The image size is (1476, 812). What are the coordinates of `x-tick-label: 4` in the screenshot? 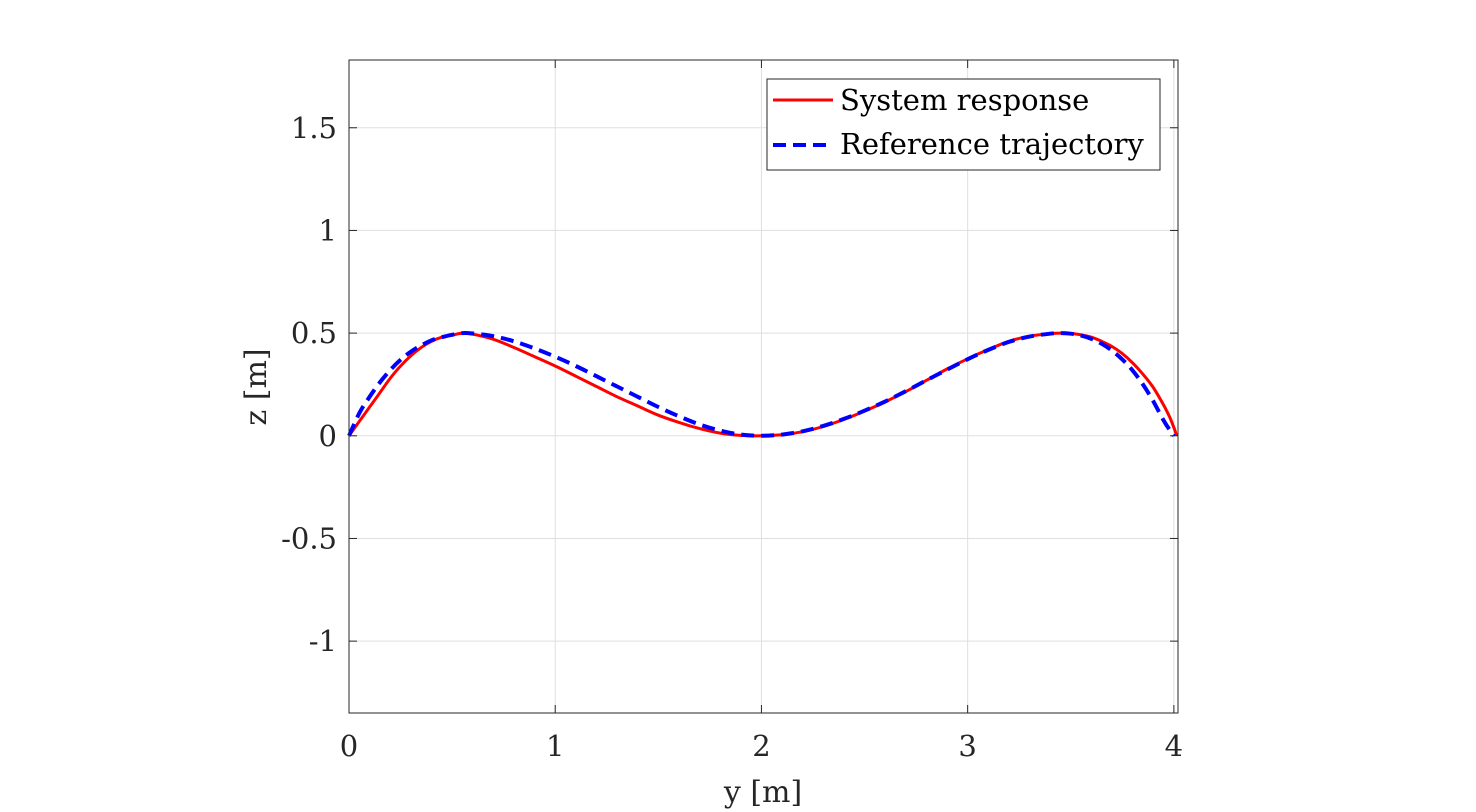 It's located at (1174, 746).